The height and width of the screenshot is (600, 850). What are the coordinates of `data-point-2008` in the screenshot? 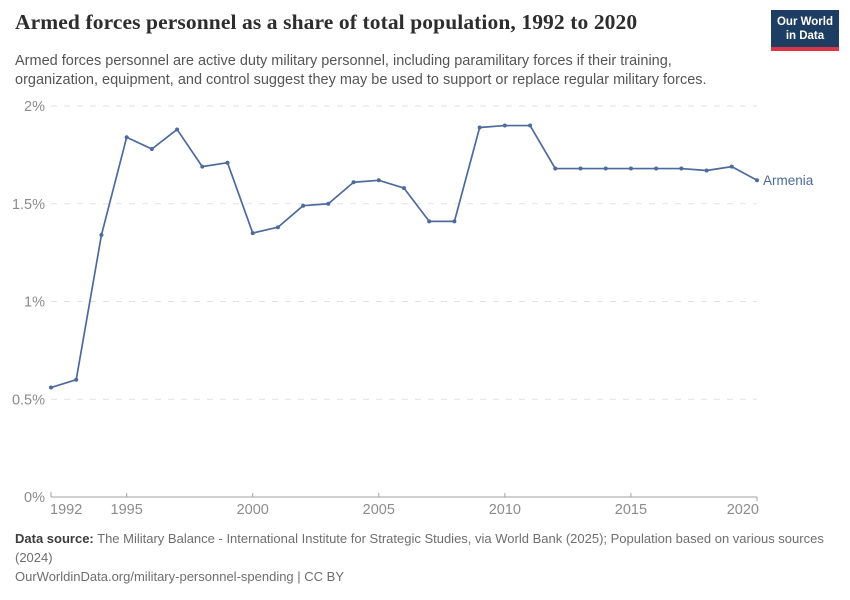 It's located at (454, 221).